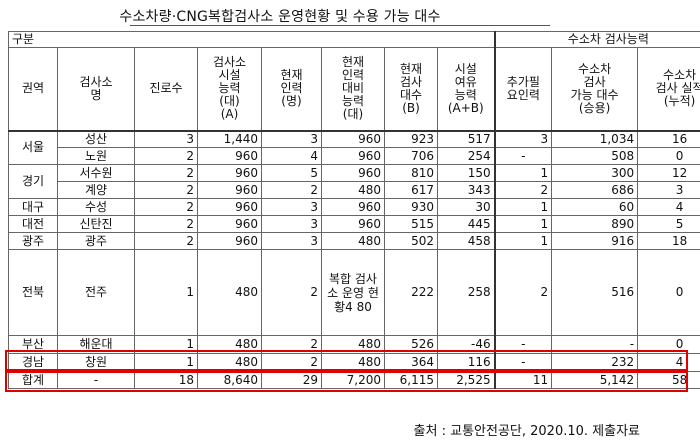 This screenshot has height=445, width=700. I want to click on current-cell: 515, so click(411, 224).